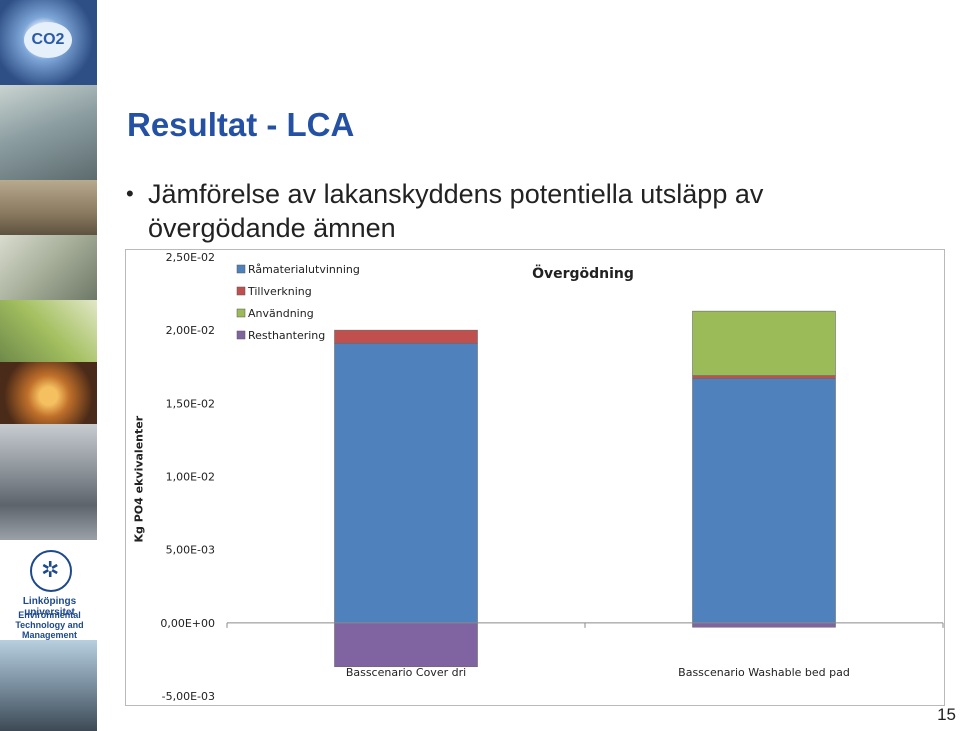 The image size is (960, 731). Describe the element at coordinates (48, 685) in the screenshot. I see `solar-panels-image` at that location.